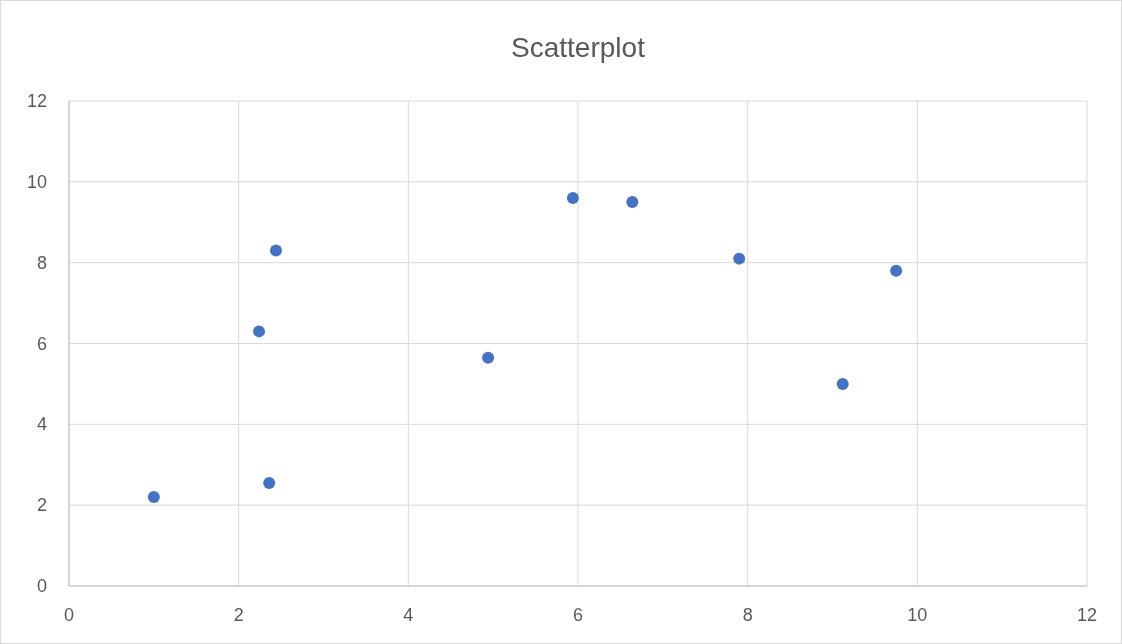  What do you see at coordinates (578, 47) in the screenshot?
I see `chart-title: Scatterplot` at bounding box center [578, 47].